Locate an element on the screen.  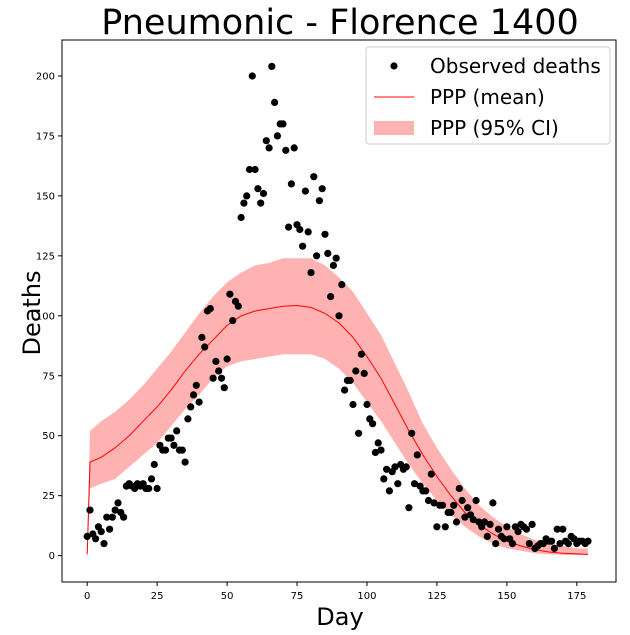
x-tick-label: 175 is located at coordinates (576, 596).